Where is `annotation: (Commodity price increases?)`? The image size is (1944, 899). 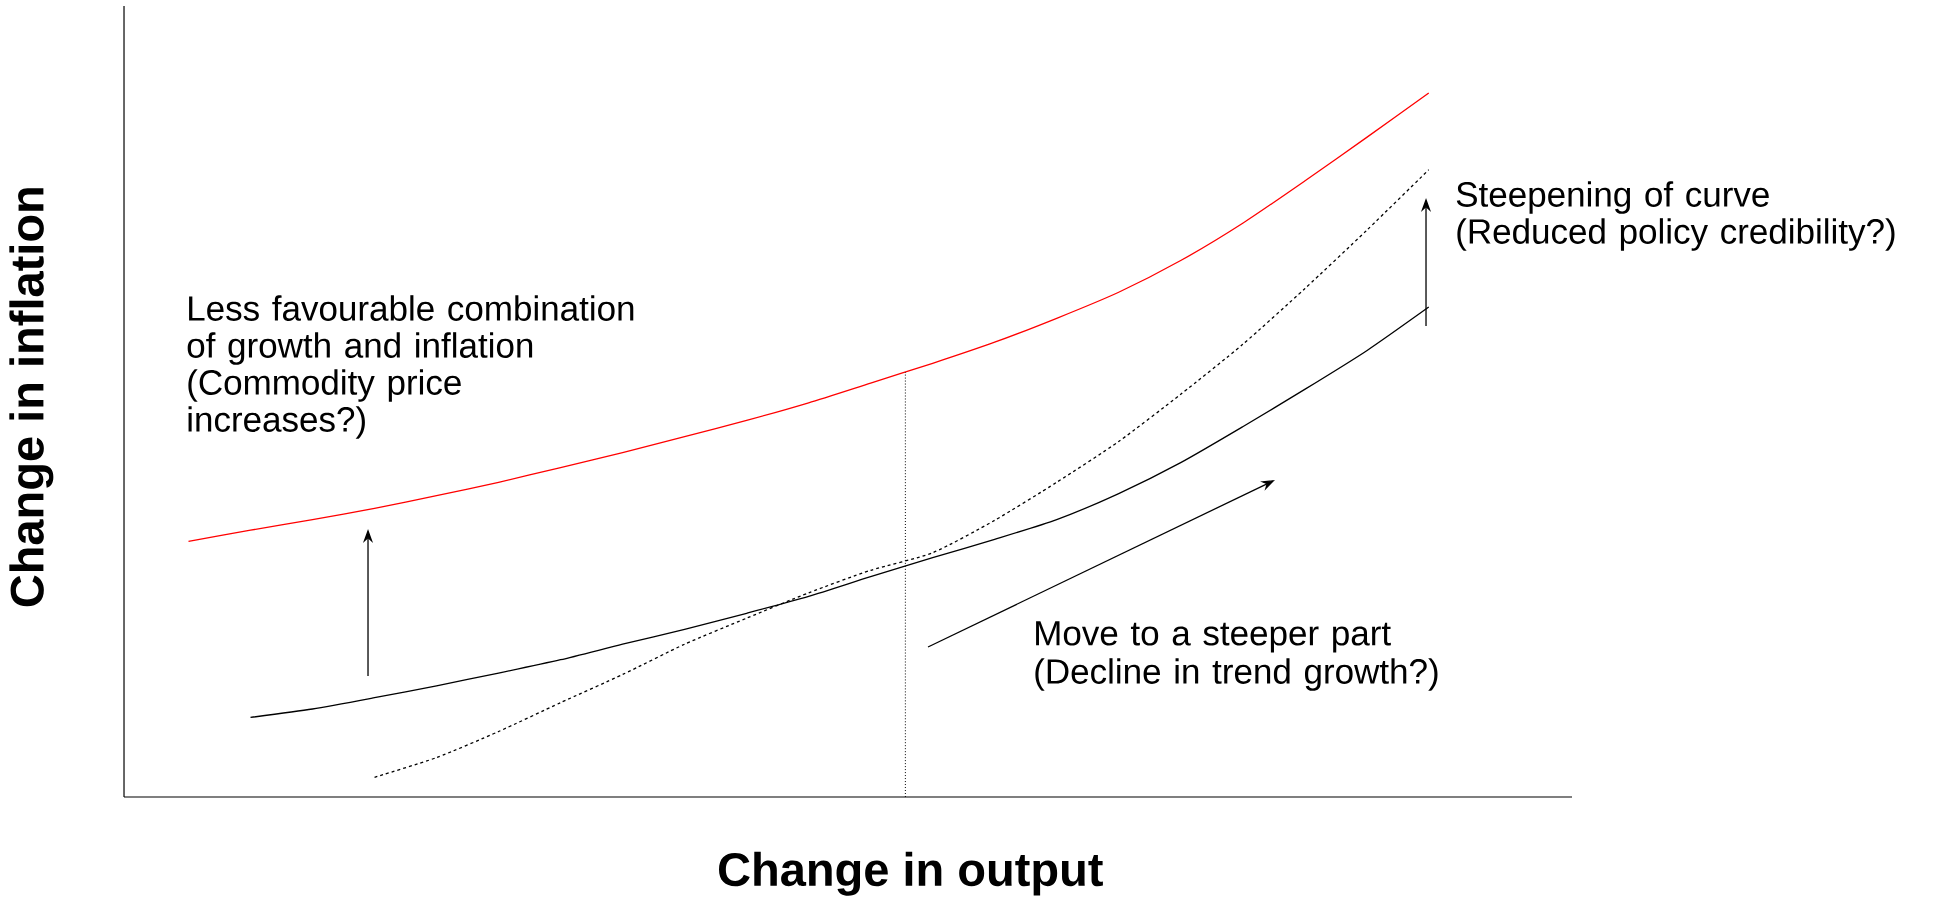 annotation: (Commodity price increases?) is located at coordinates (324, 404).